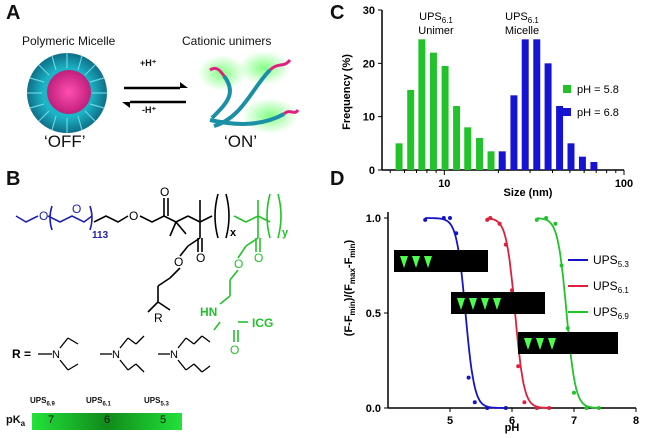 The image size is (660, 438). Describe the element at coordinates (611, 261) in the screenshot. I see `legend-label-ups53: UPS5.3` at that location.